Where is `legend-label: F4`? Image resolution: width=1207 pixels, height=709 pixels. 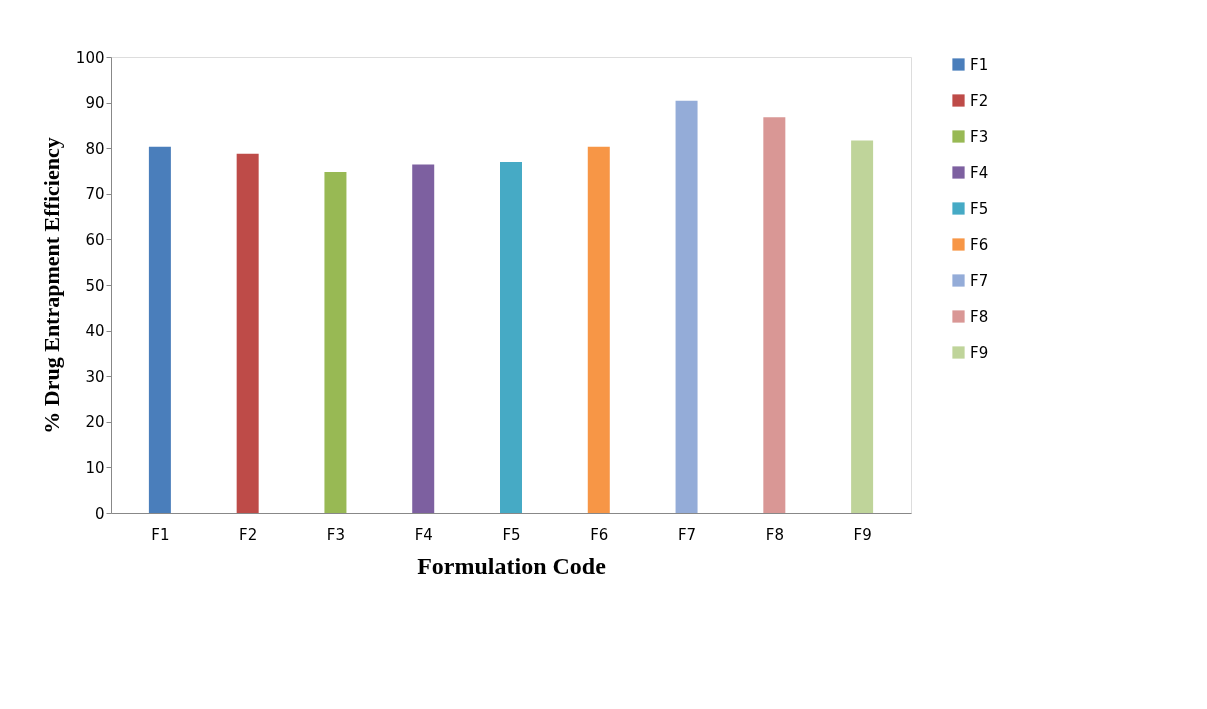
legend-label: F4 is located at coordinates (979, 172).